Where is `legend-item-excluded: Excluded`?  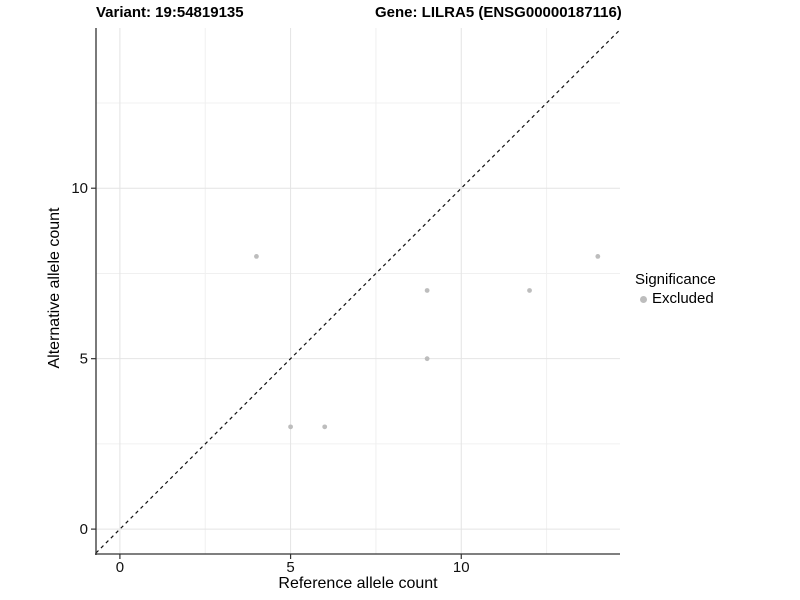 legend-item-excluded: Excluded is located at coordinates (675, 299).